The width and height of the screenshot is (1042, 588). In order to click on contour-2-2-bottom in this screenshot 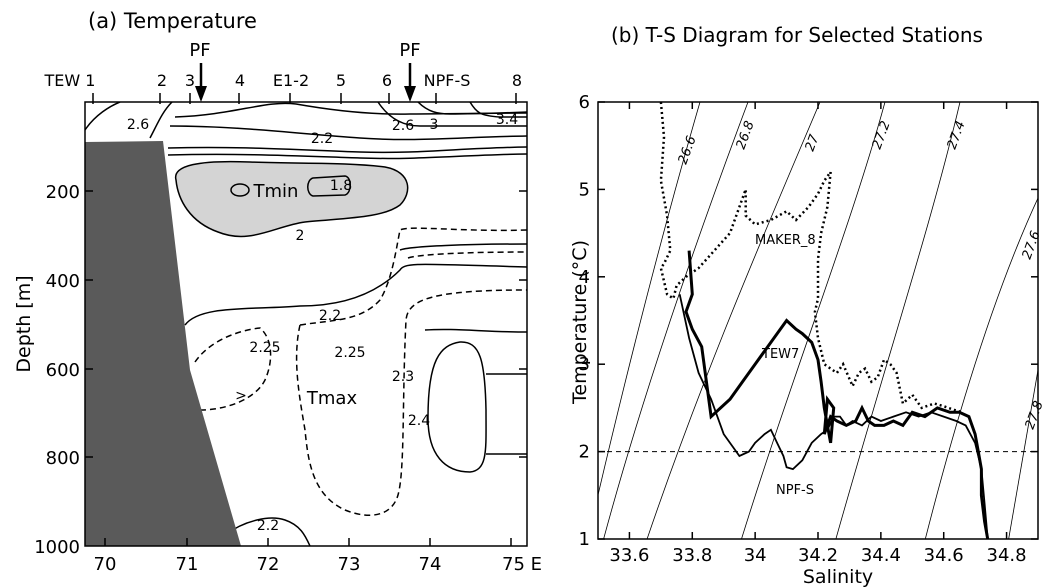, I will do `click(267, 531)`.